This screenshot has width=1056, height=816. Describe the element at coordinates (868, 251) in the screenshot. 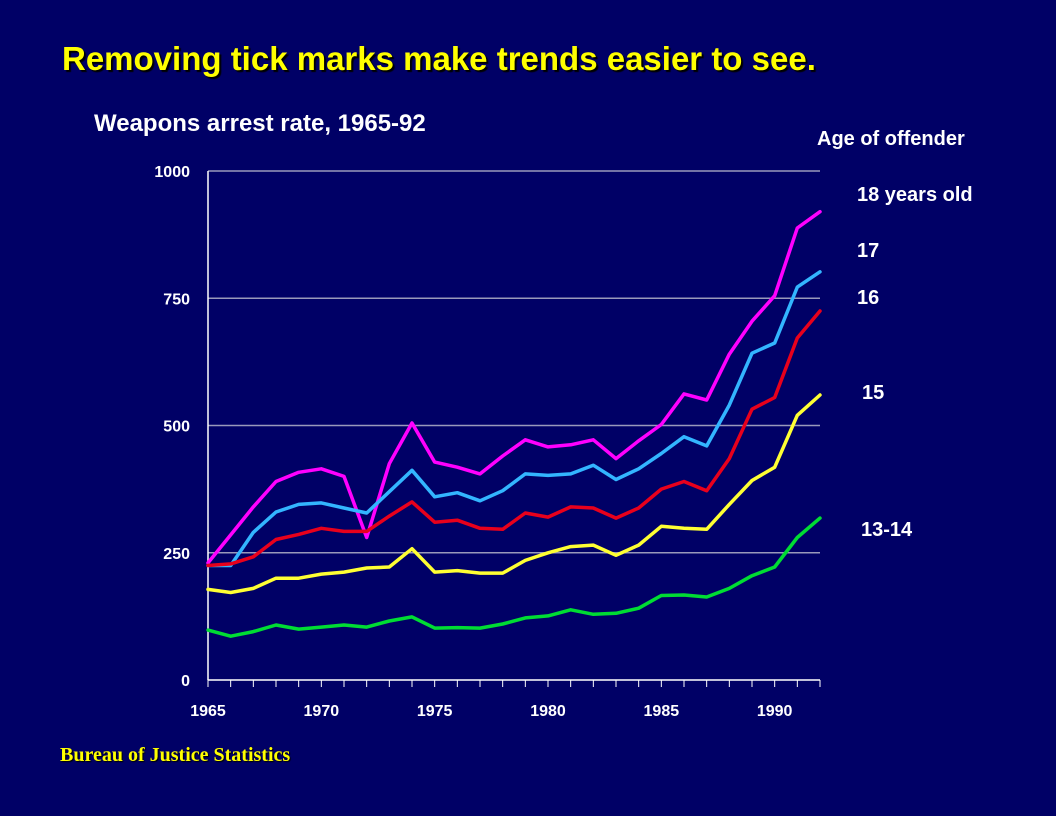

I see `series-label-17: 17` at that location.